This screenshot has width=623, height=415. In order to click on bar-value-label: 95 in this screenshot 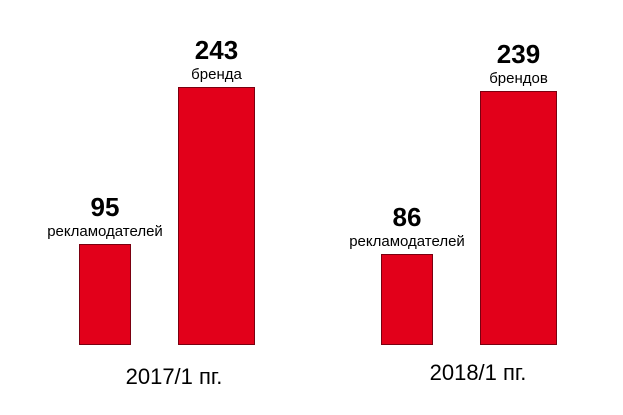, I will do `click(105, 207)`.